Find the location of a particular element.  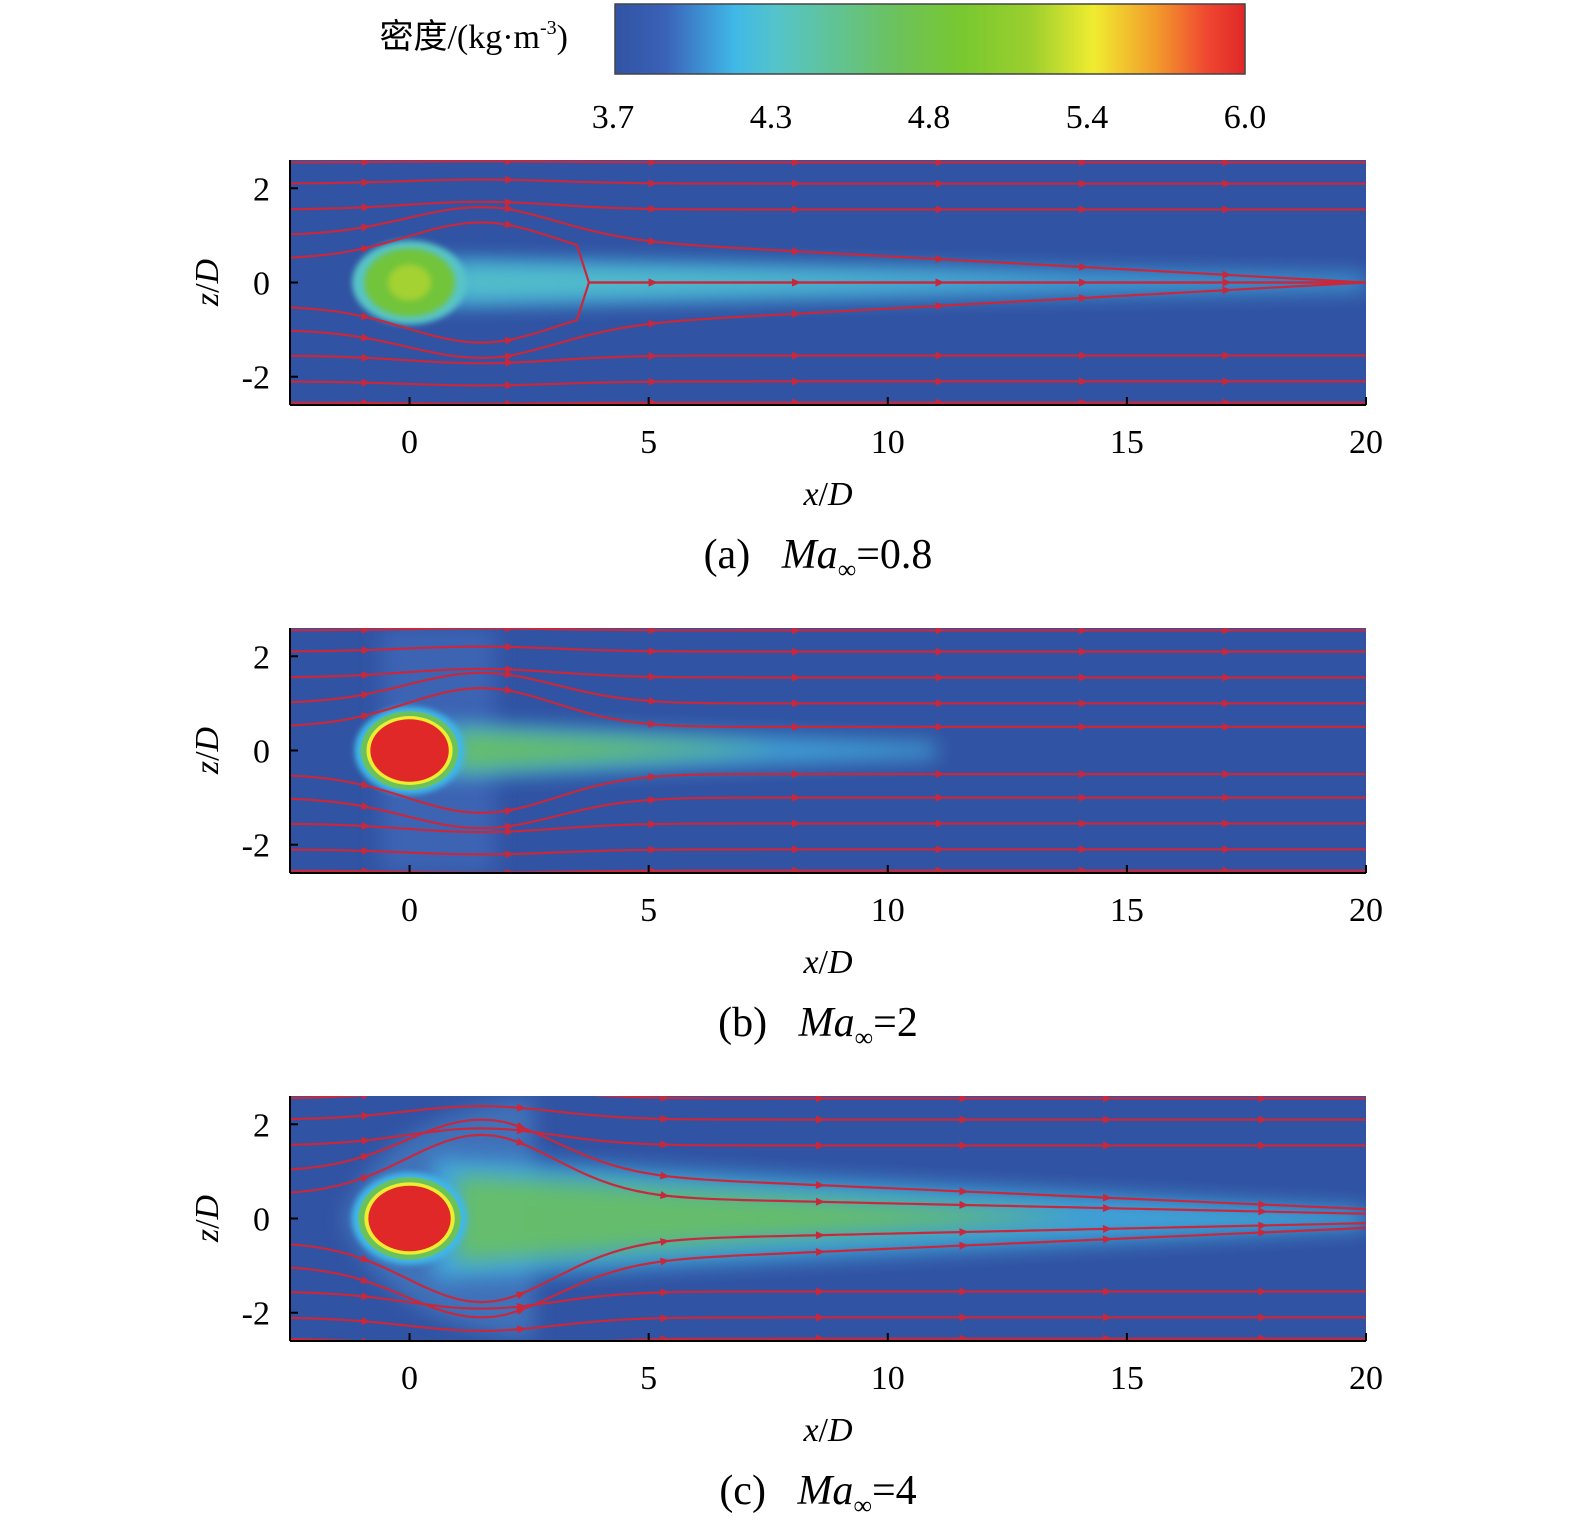

colorbar-tick-label: 4.8 is located at coordinates (929, 117).